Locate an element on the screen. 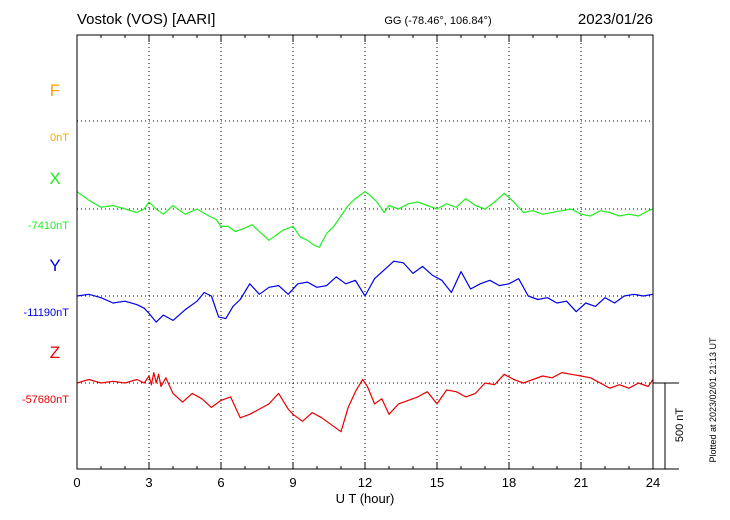 The width and height of the screenshot is (730, 520). scale-bar-label: 500 nT is located at coordinates (680, 425).